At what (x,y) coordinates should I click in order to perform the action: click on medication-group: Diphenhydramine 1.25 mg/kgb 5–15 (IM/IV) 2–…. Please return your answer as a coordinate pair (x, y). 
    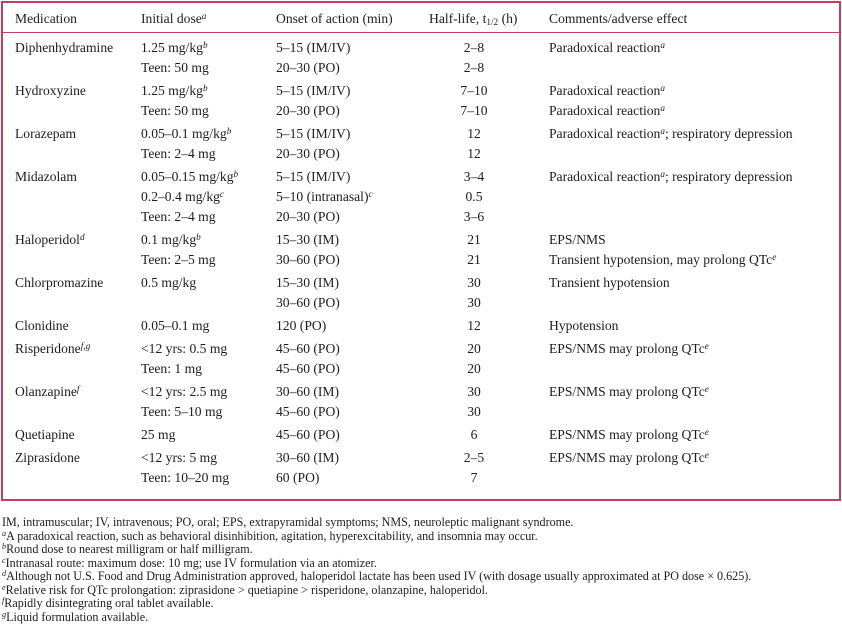
    Looking at the image, I should click on (423, 58).